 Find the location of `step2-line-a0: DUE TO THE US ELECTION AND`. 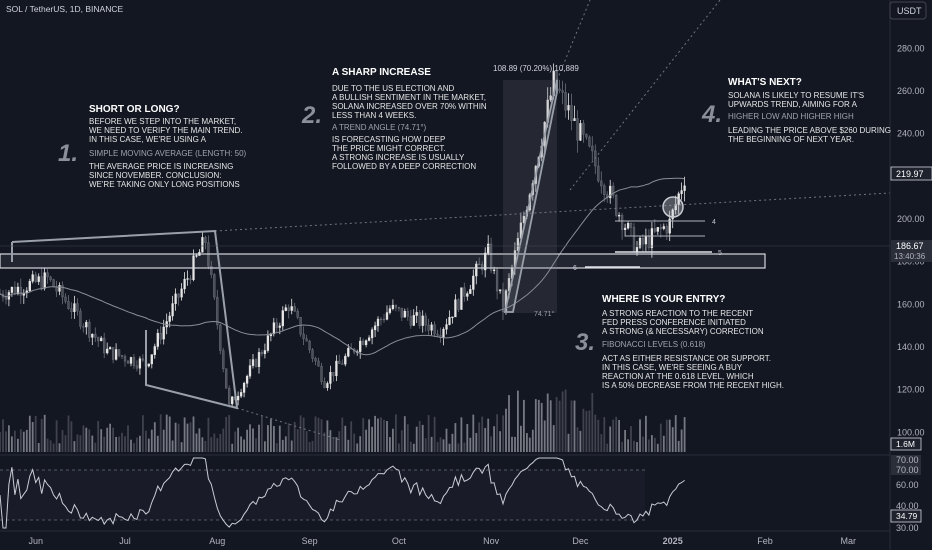

step2-line-a0: DUE TO THE US ELECTION AND is located at coordinates (393, 88).